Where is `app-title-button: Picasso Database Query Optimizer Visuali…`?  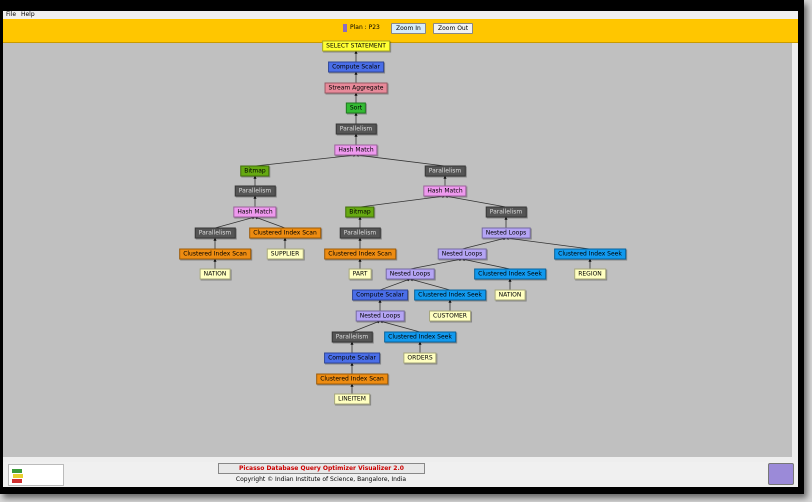
app-title-button: Picasso Database Query Optimizer Visuali… is located at coordinates (321, 468).